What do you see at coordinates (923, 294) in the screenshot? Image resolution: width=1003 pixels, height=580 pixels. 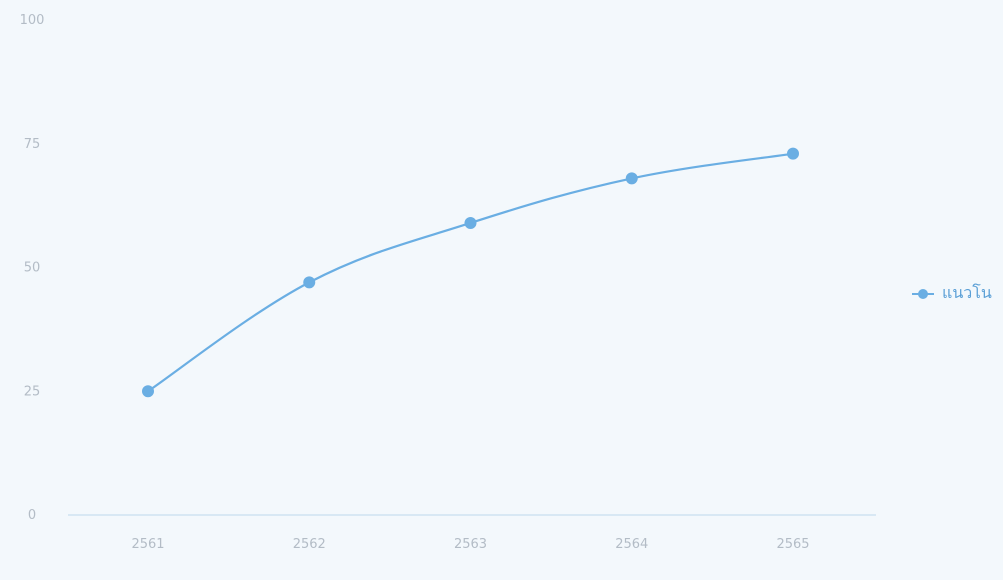 I see `legend-marker-icon` at bounding box center [923, 294].